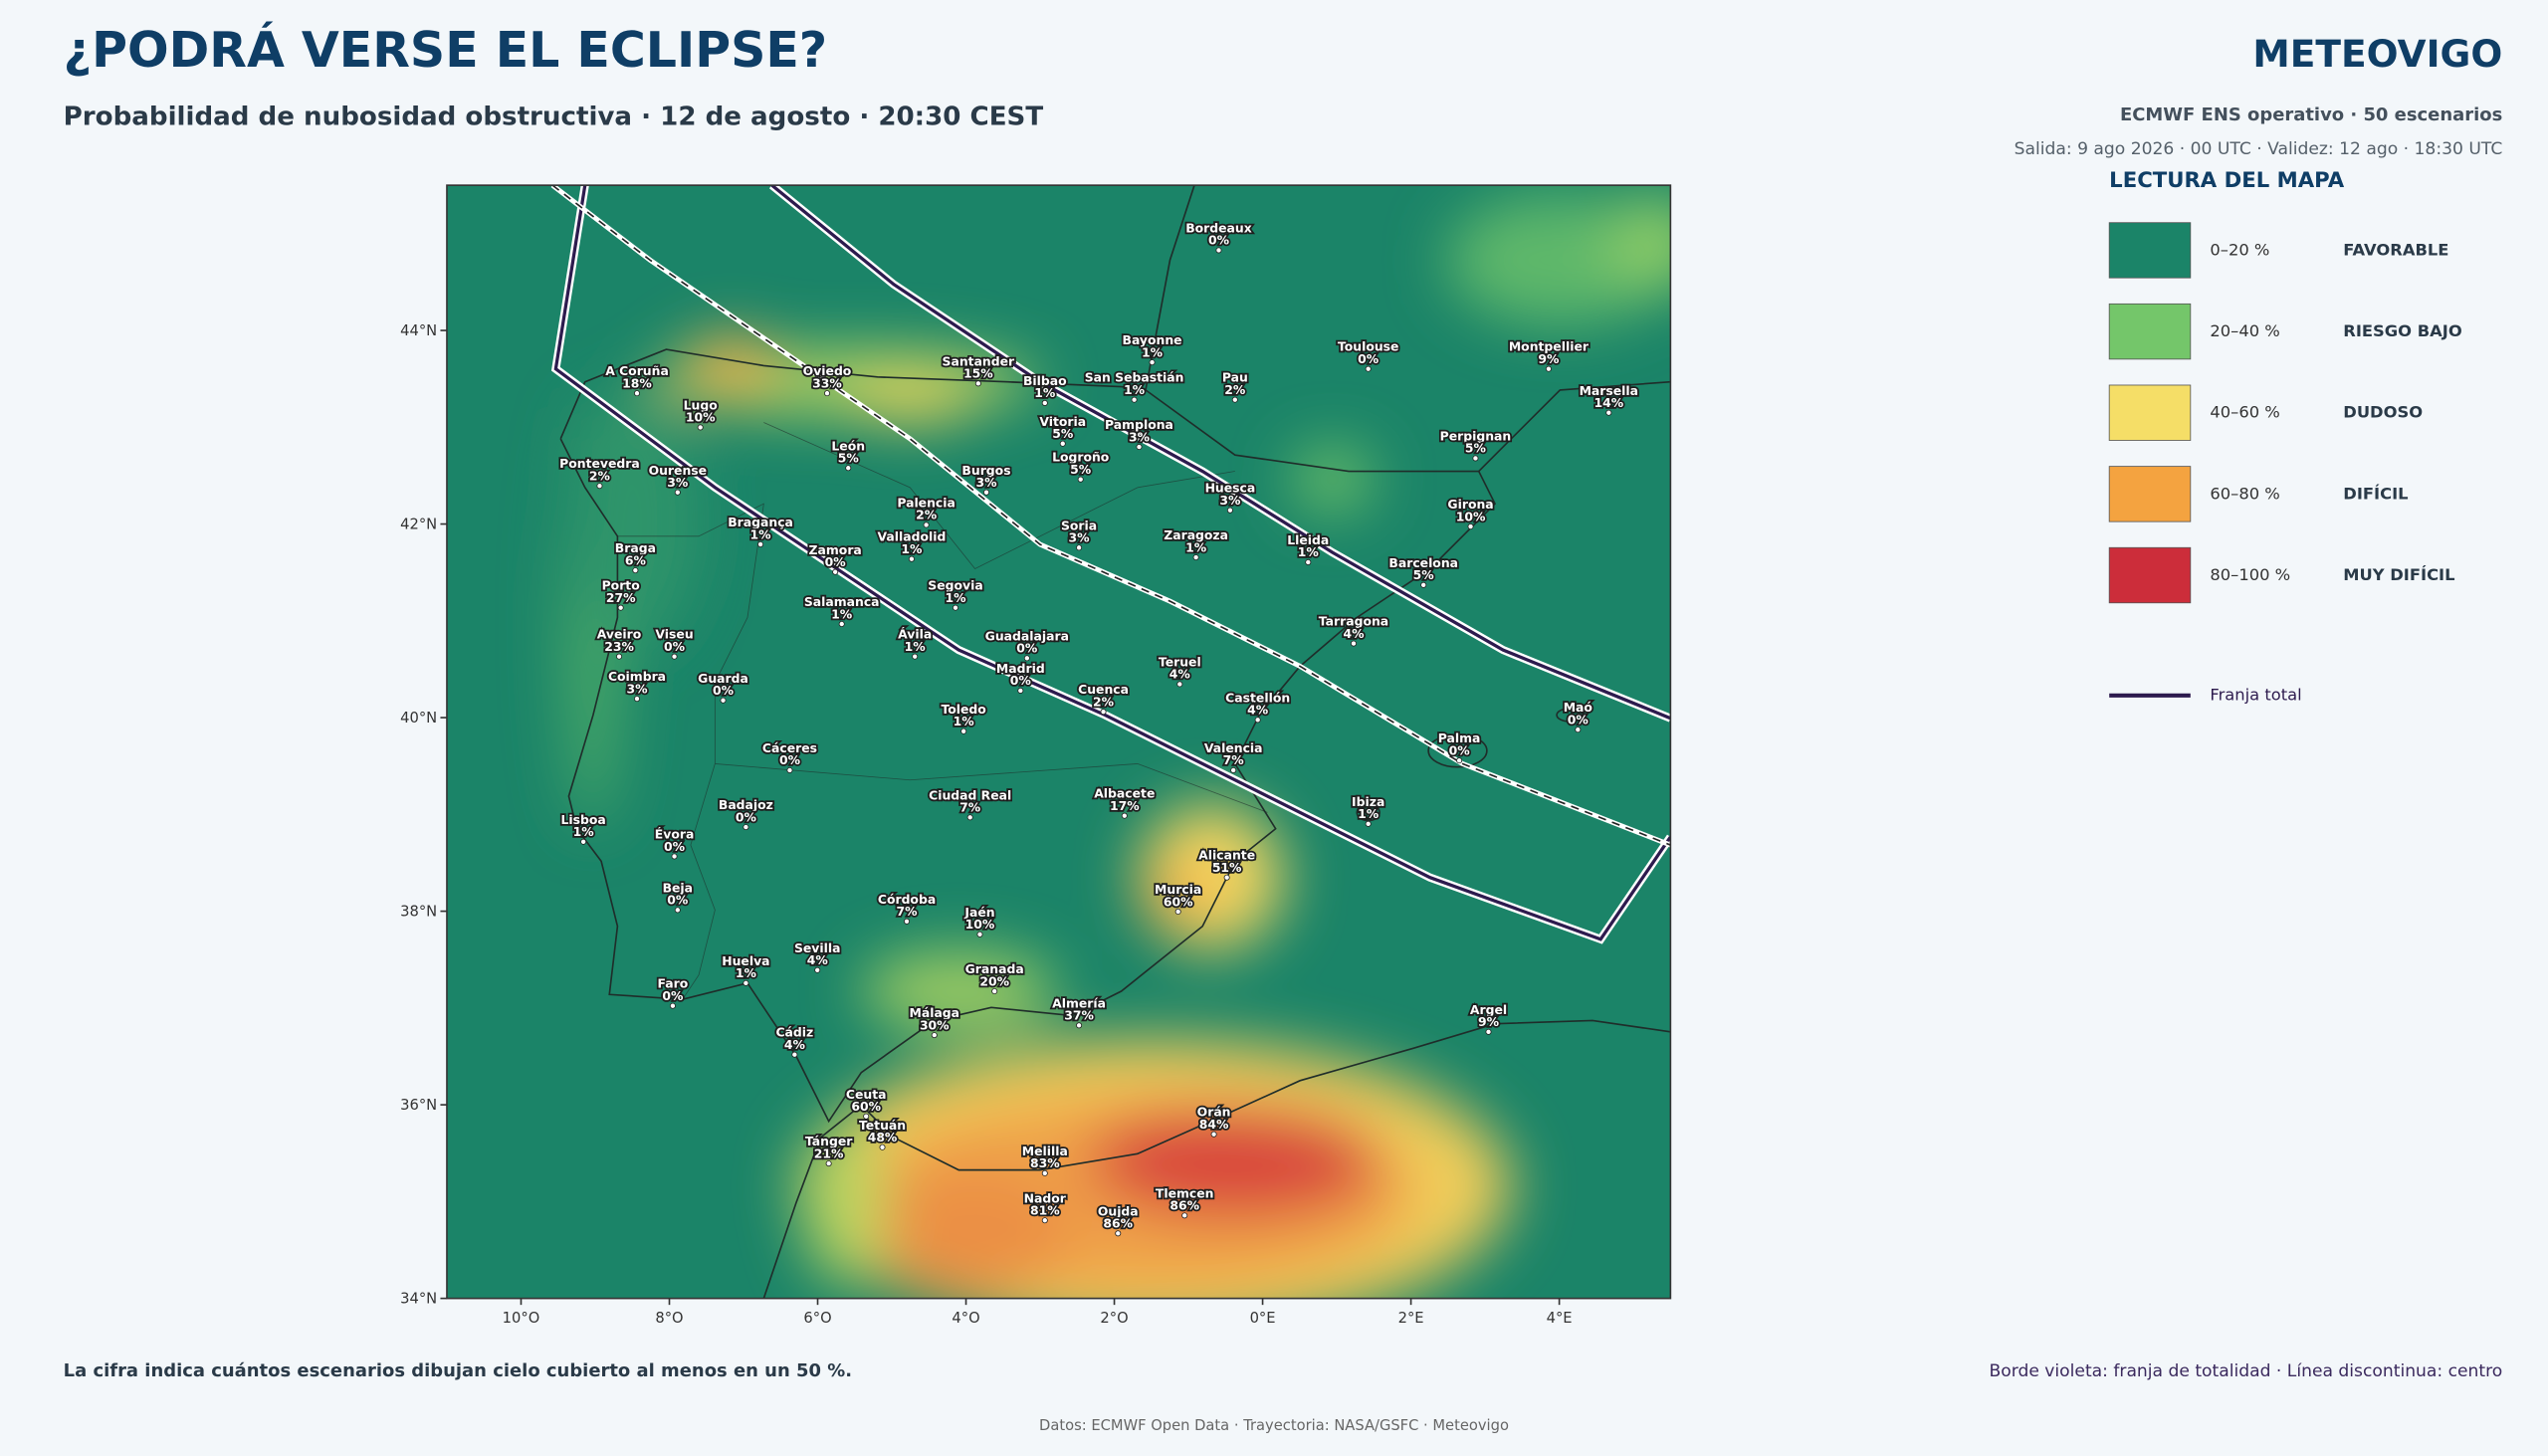 The image size is (2548, 1456). What do you see at coordinates (1233, 747) in the screenshot?
I see `city-name: Valencia` at bounding box center [1233, 747].